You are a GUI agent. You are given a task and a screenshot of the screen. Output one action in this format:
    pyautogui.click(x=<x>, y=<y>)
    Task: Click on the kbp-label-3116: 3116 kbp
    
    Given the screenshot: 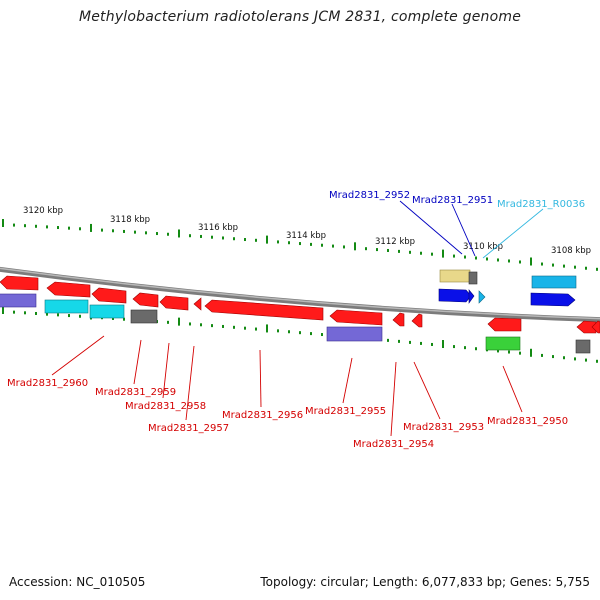 What is the action you would take?
    pyautogui.click(x=218, y=228)
    